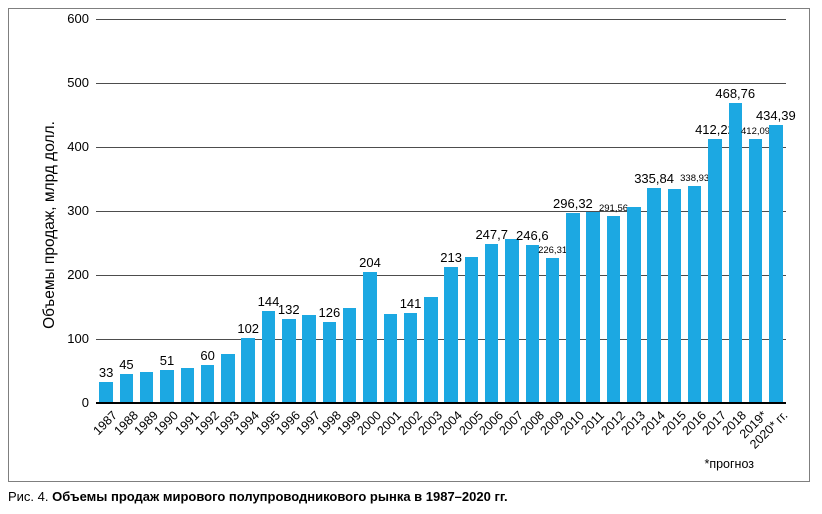 This screenshot has height=514, width=822. I want to click on caption-prefix: Рис. 4., so click(28, 496).